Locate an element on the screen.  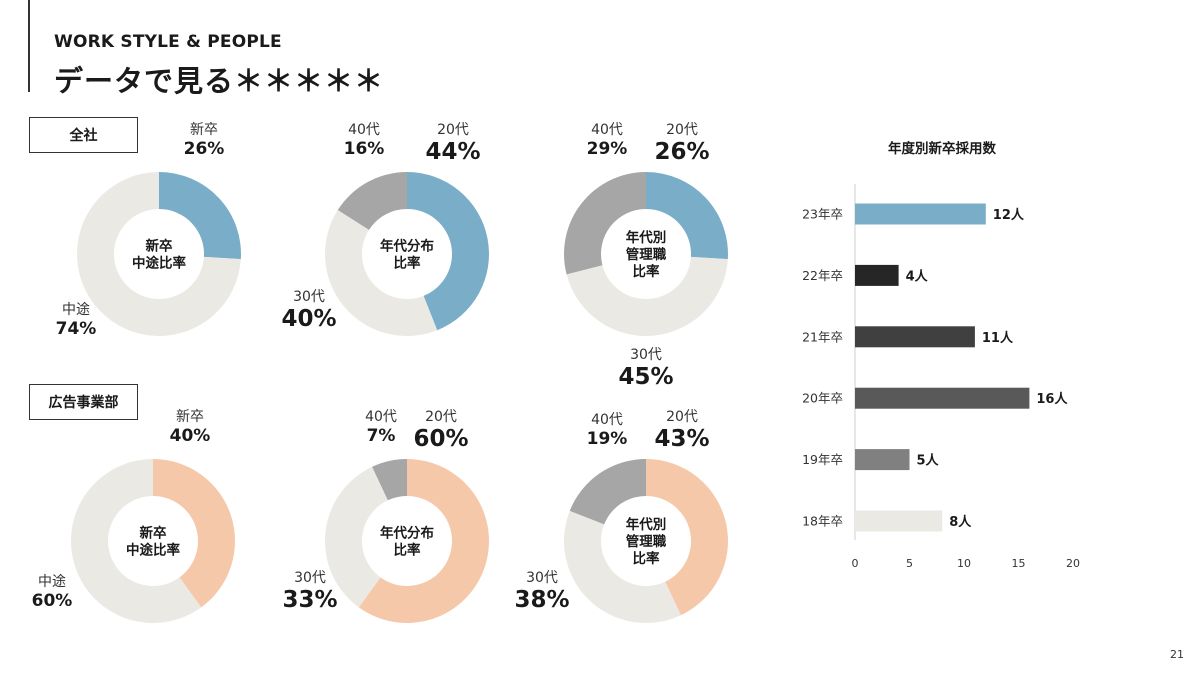
bar-value-label: 16人 is located at coordinates (1052, 399).